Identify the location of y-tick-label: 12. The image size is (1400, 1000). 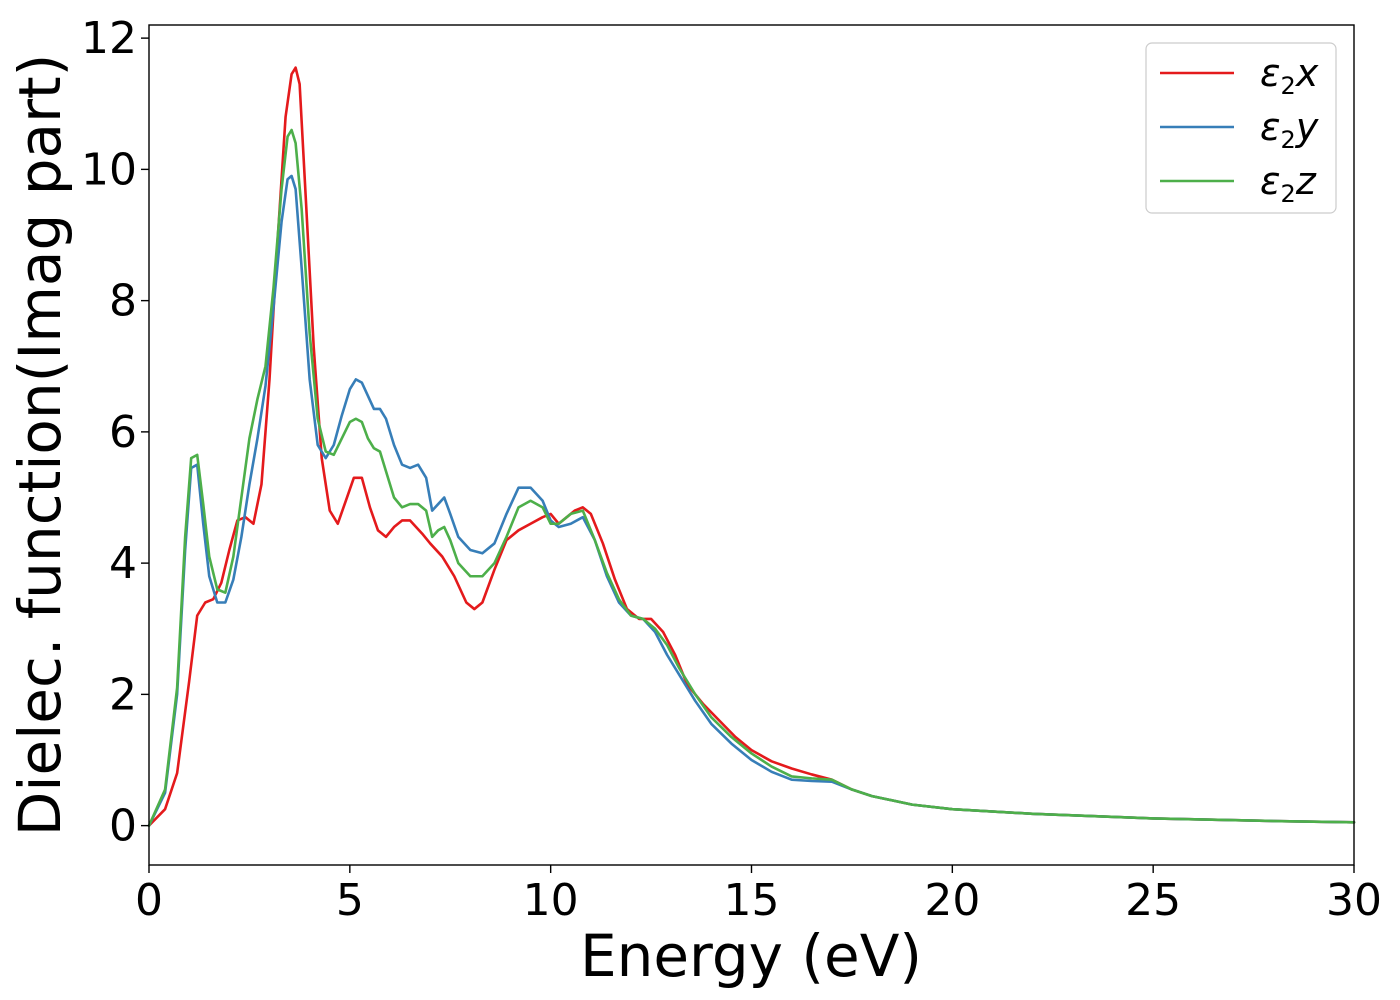
(109, 38).